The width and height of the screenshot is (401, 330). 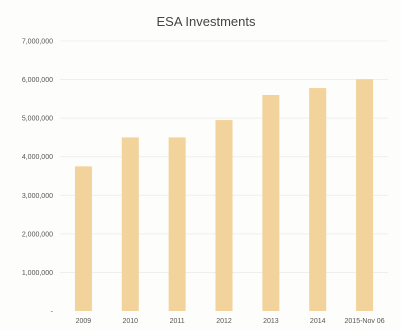 What do you see at coordinates (271, 321) in the screenshot?
I see `x-tick-label: 2013` at bounding box center [271, 321].